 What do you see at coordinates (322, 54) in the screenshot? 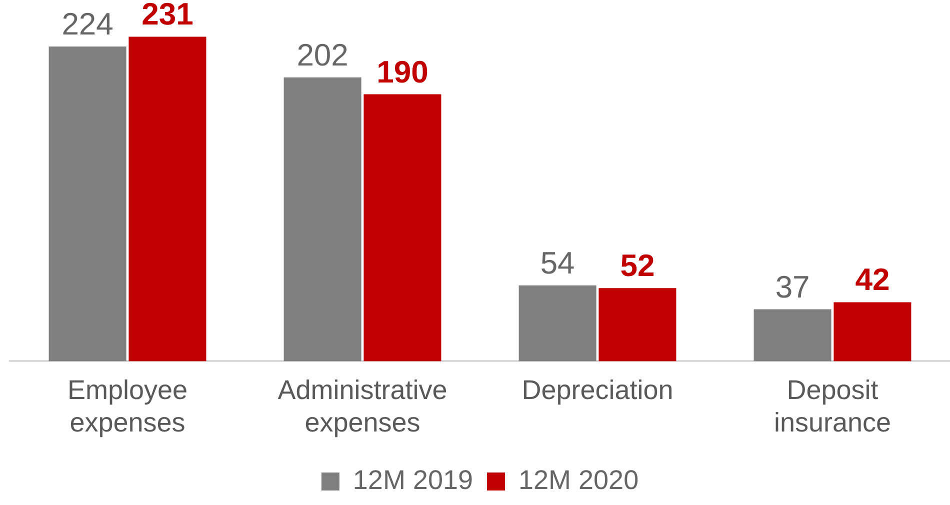
I see `data-label: 202` at bounding box center [322, 54].